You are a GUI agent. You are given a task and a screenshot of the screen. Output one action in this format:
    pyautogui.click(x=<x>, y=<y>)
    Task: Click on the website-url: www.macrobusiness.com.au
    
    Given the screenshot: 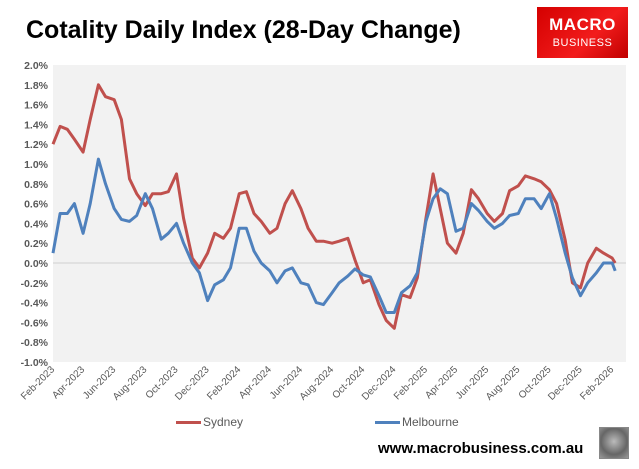 What is the action you would take?
    pyautogui.click(x=481, y=448)
    